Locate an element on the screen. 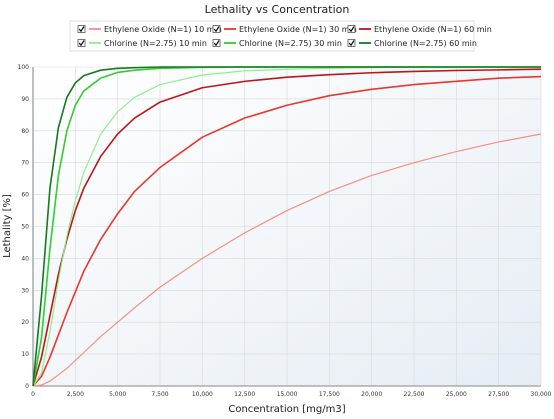 The height and width of the screenshot is (419, 554). y-tick-label: 10 is located at coordinates (25, 354).